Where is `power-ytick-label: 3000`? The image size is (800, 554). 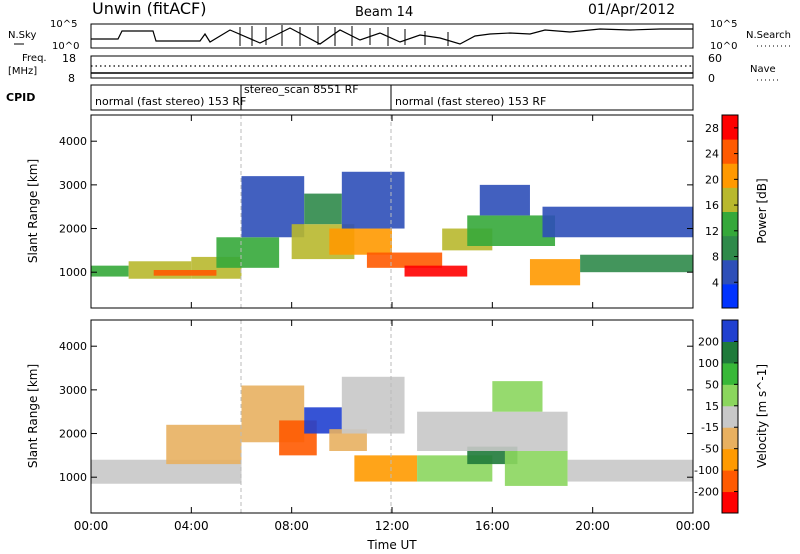 power-ytick-label: 3000 is located at coordinates (73, 185).